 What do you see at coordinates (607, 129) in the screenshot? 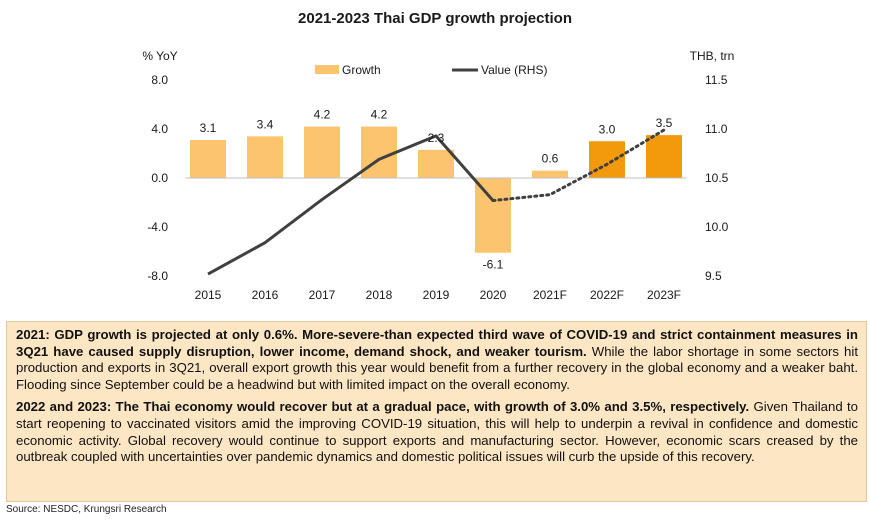
I see `growth-data-label: 3.0` at bounding box center [607, 129].